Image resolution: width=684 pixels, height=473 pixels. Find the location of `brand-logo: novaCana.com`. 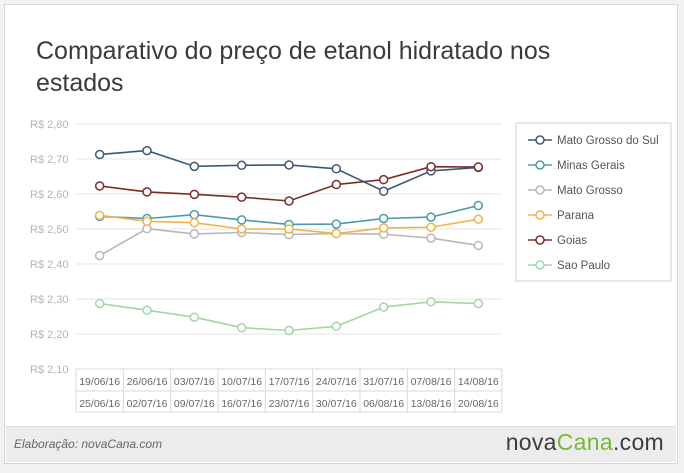

brand-logo: novaCana.com is located at coordinates (585, 442).